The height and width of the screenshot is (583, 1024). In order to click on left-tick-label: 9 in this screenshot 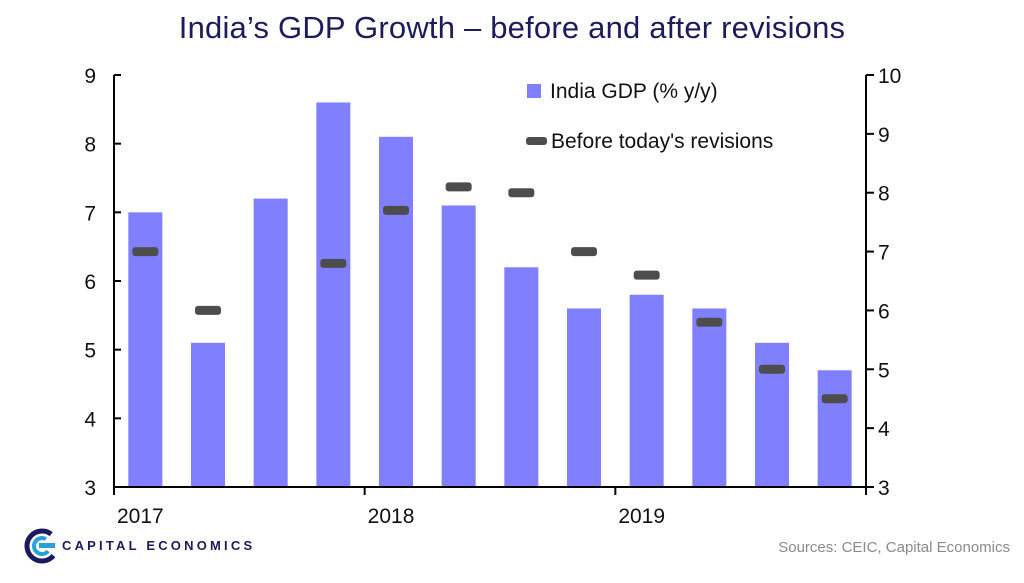, I will do `click(90, 76)`.